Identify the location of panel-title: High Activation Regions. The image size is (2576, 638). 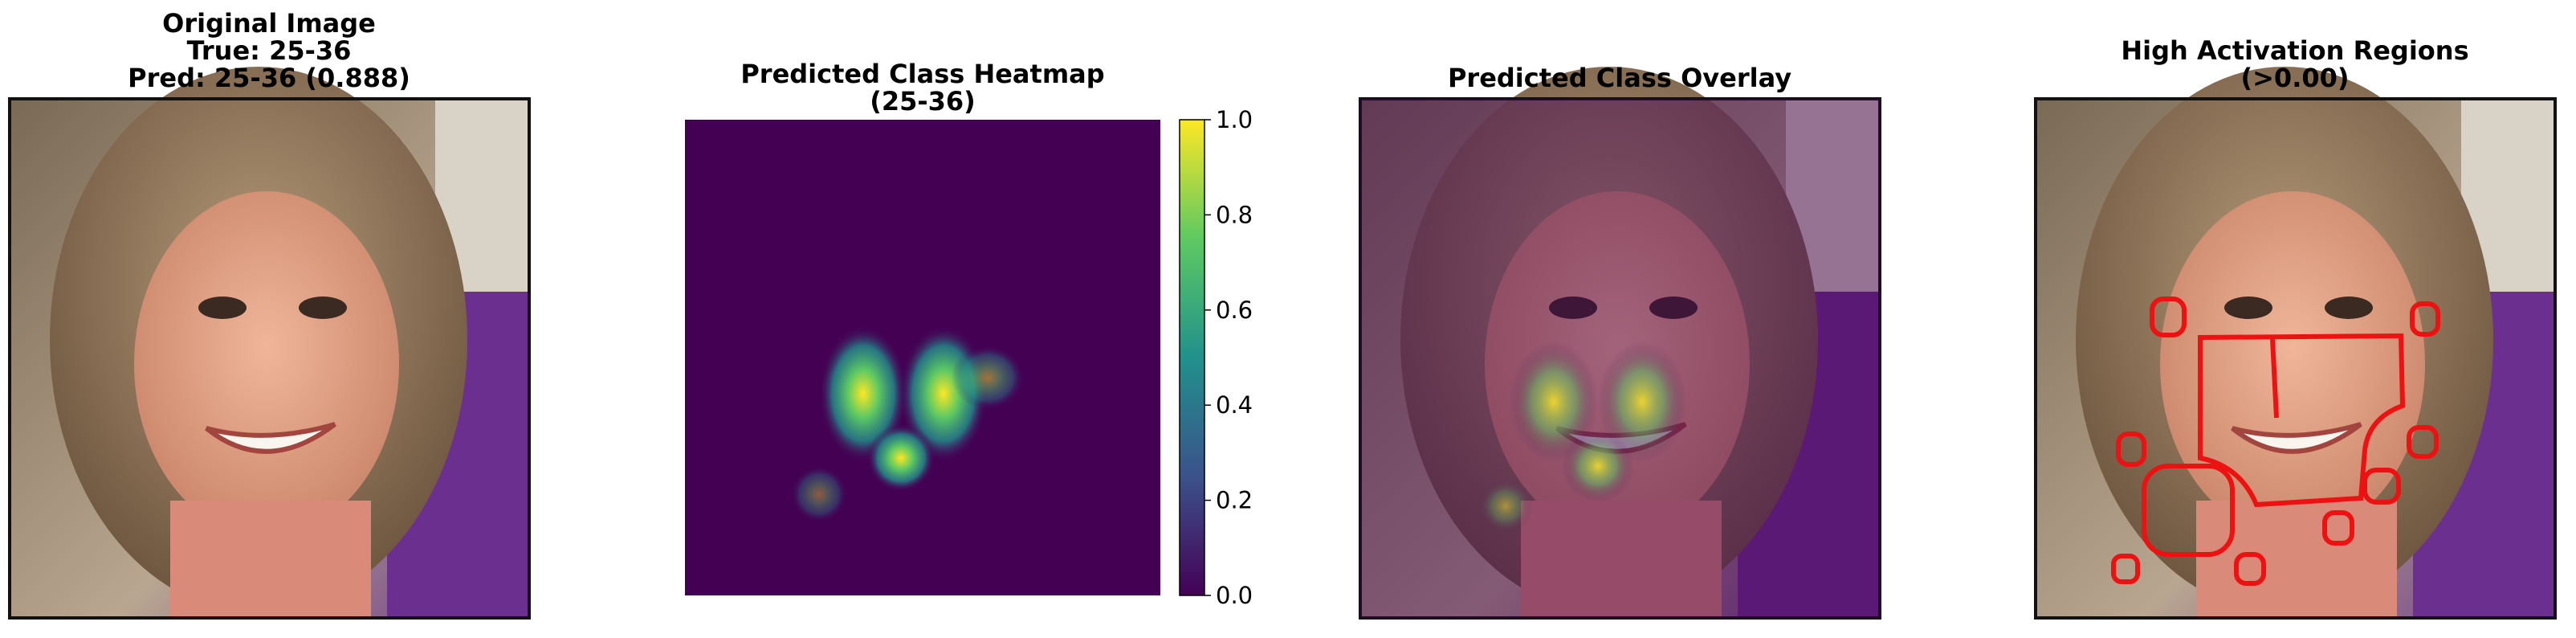
(2294, 50).